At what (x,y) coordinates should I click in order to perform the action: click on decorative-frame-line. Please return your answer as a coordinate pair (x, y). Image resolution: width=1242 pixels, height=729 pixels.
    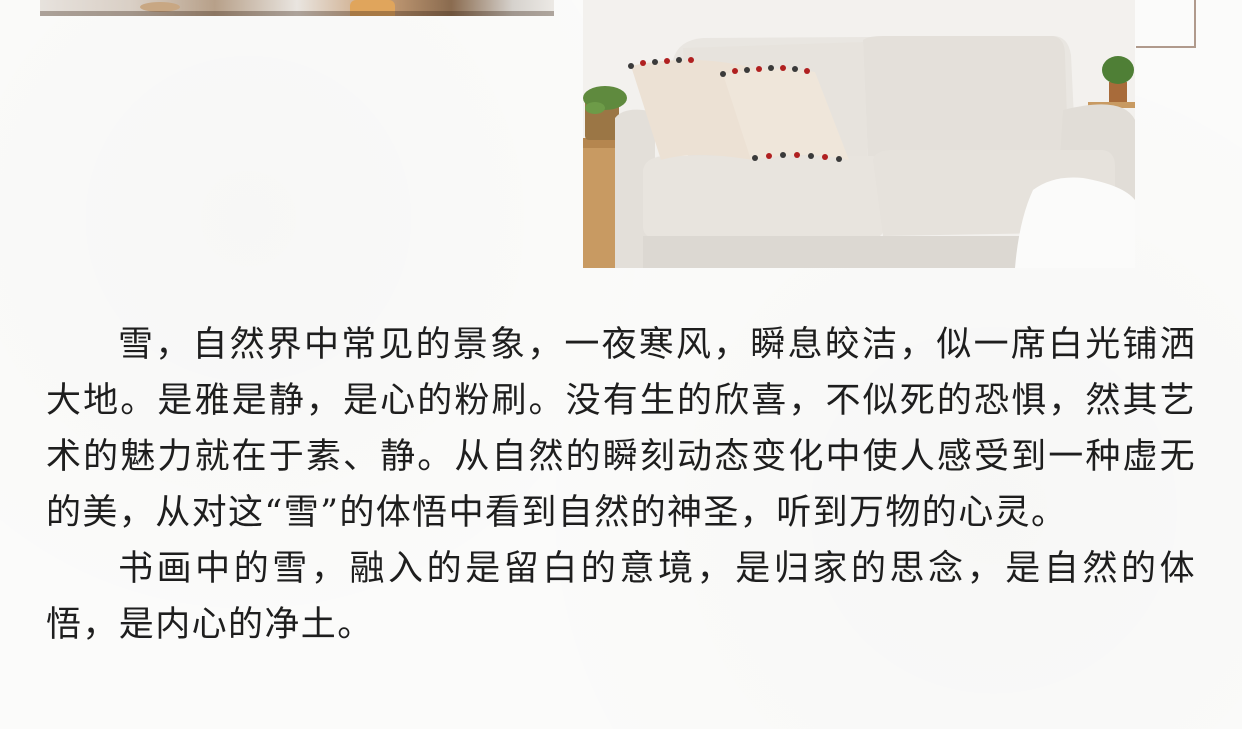
    Looking at the image, I should click on (1166, 24).